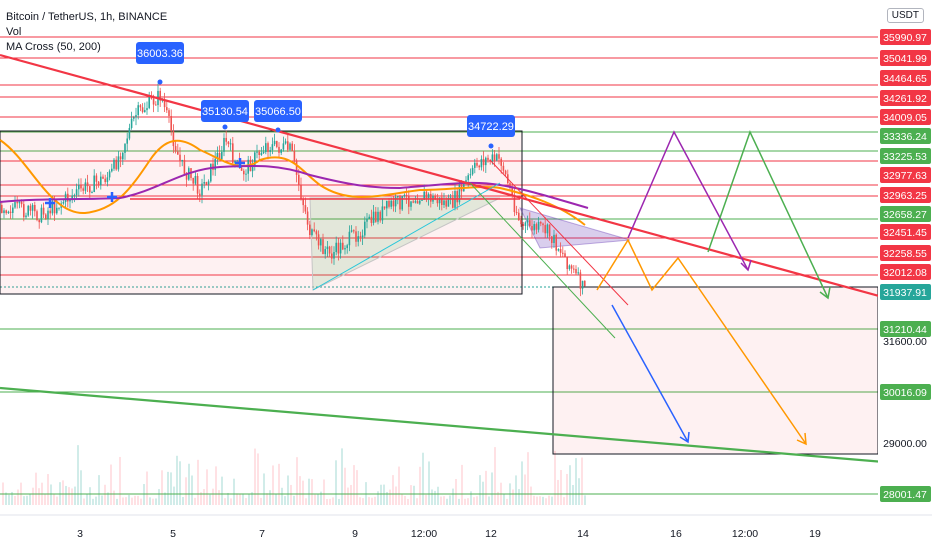  I want to click on axis-label-2: 34464.65, so click(905, 79).